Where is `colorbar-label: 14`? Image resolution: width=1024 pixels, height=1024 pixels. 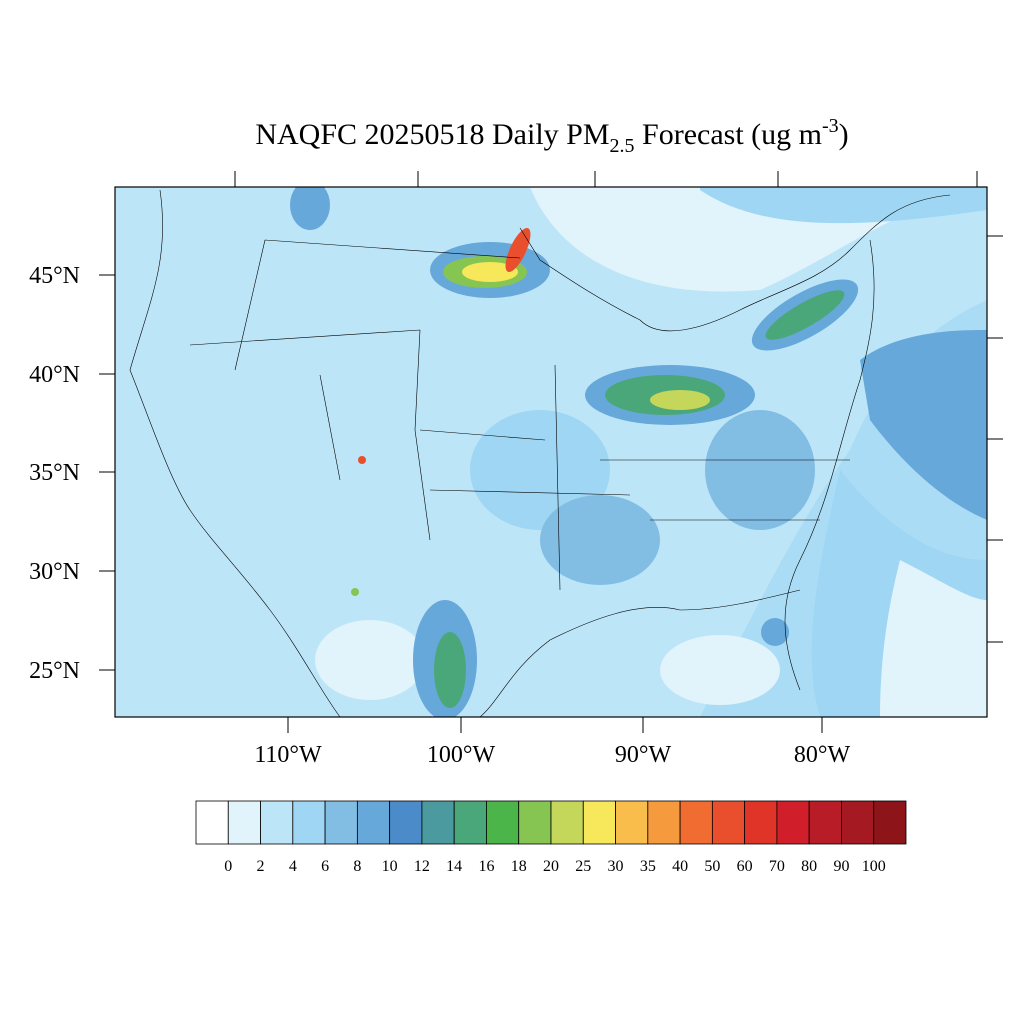 colorbar-label: 14 is located at coordinates (454, 866).